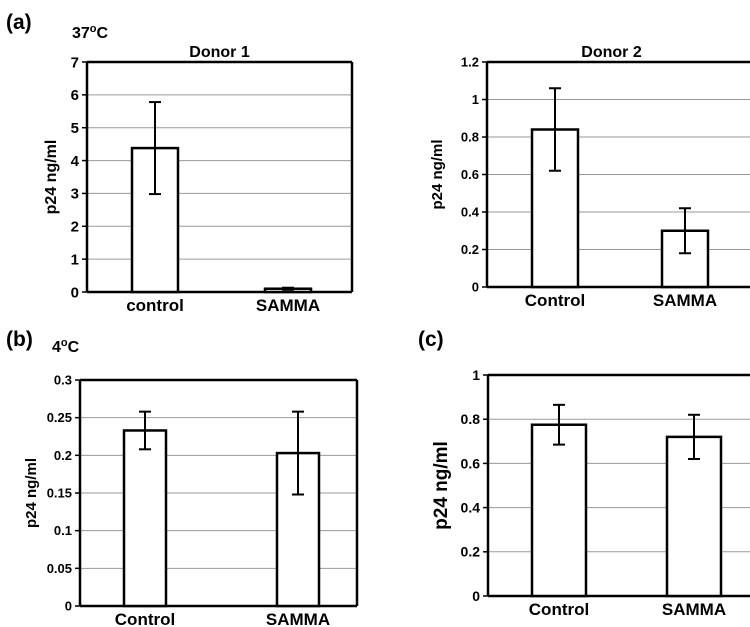 The height and width of the screenshot is (627, 750). I want to click on panel-c-label: (c), so click(431, 339).